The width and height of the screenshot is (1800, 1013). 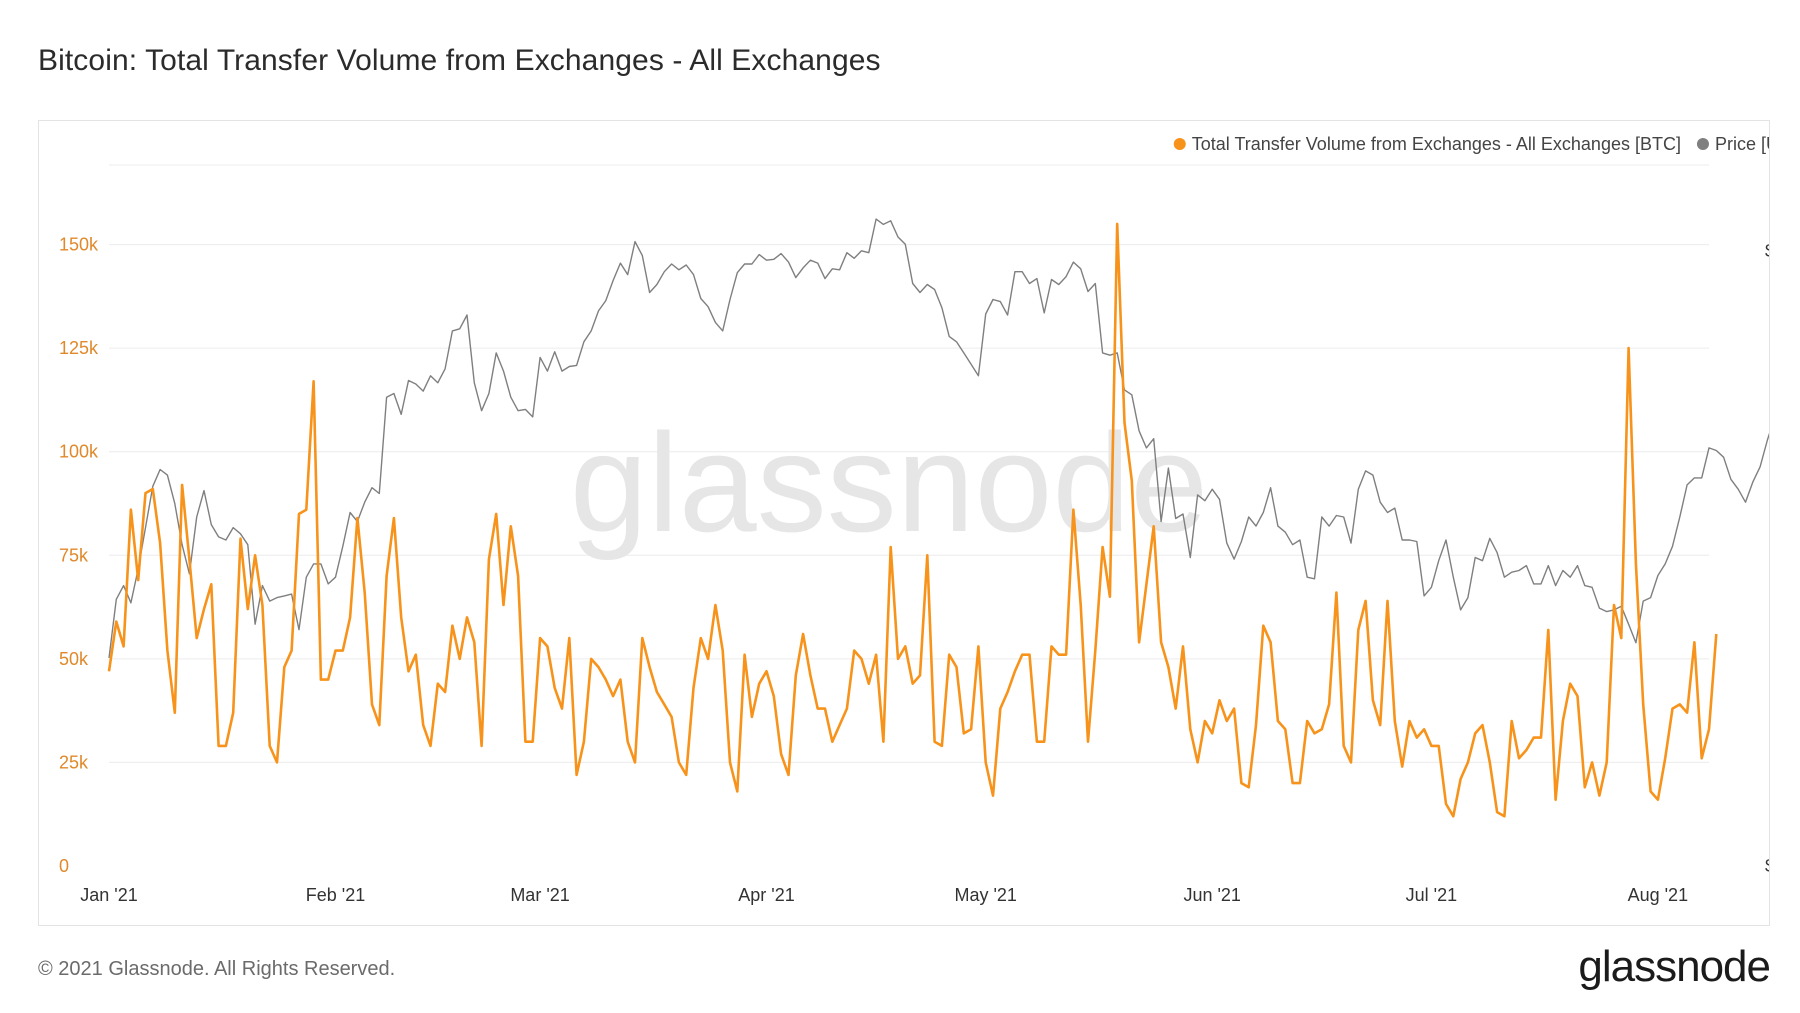 What do you see at coordinates (335, 895) in the screenshot?
I see `x-tick-label: Feb '21` at bounding box center [335, 895].